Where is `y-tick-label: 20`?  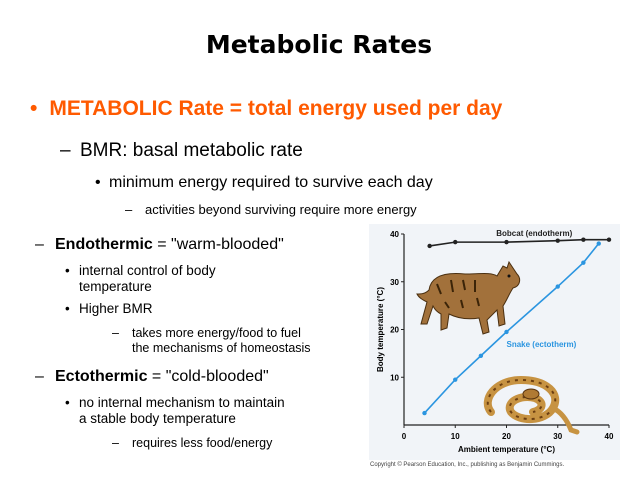 y-tick-label: 20 is located at coordinates (394, 330).